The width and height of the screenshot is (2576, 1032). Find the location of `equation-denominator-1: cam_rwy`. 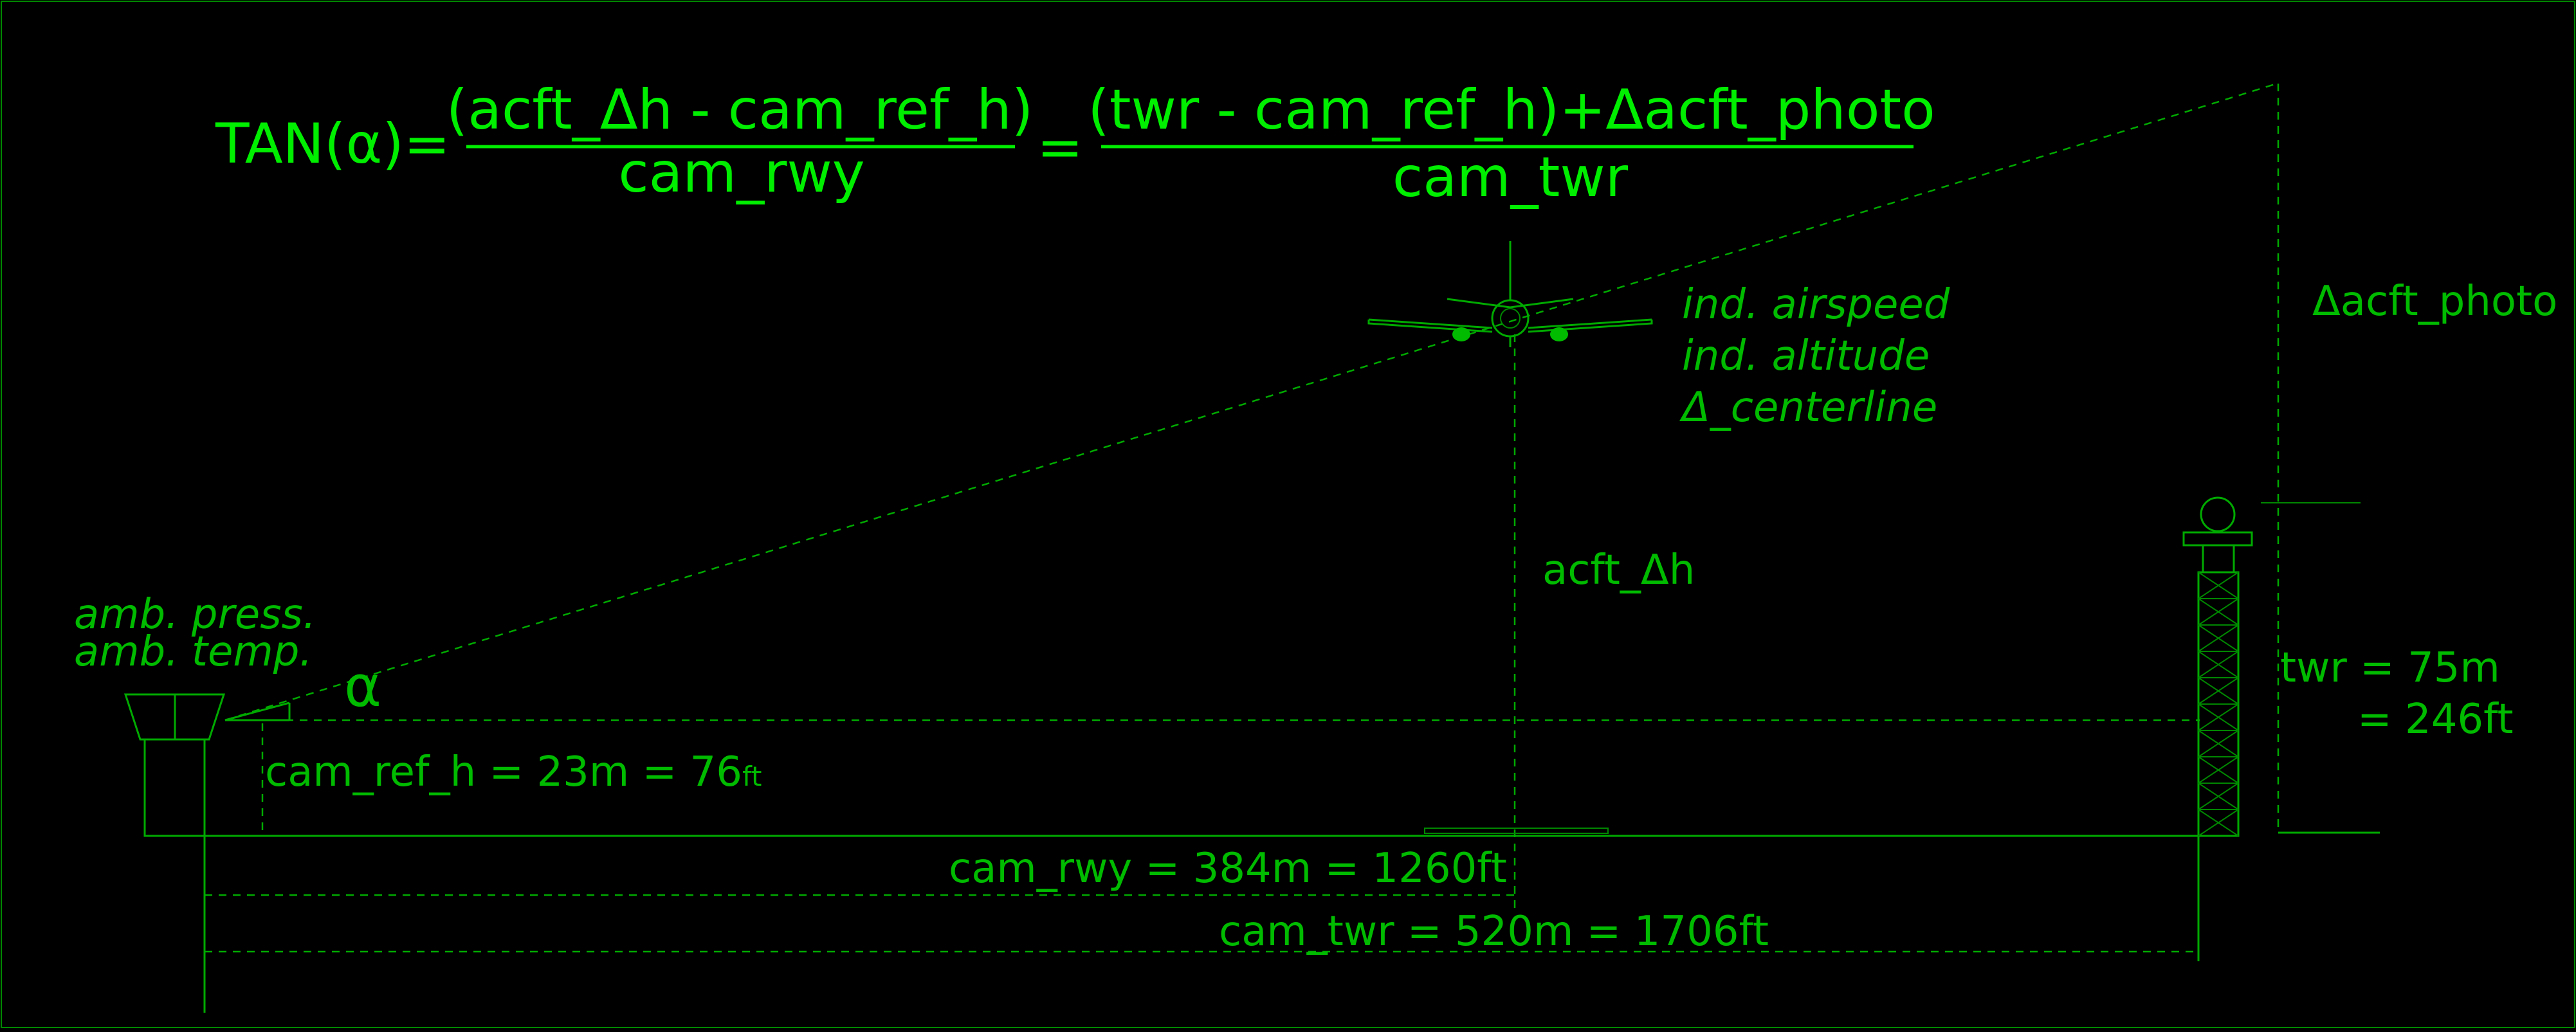

equation-denominator-1: cam_rwy is located at coordinates (741, 173).